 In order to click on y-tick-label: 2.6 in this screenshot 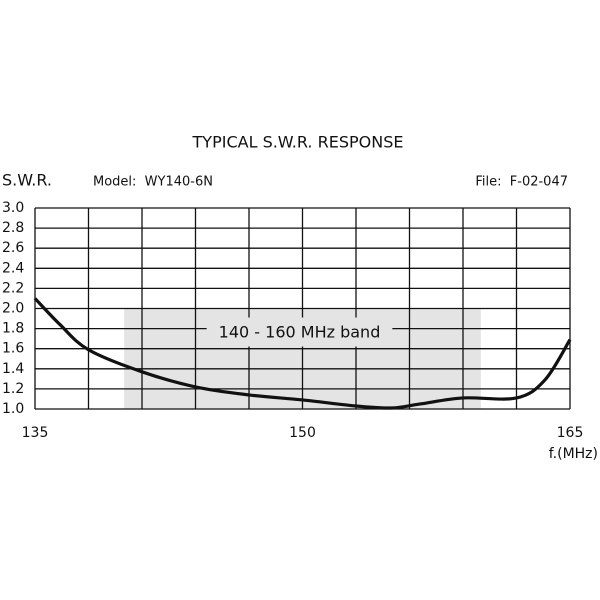, I will do `click(13, 248)`.